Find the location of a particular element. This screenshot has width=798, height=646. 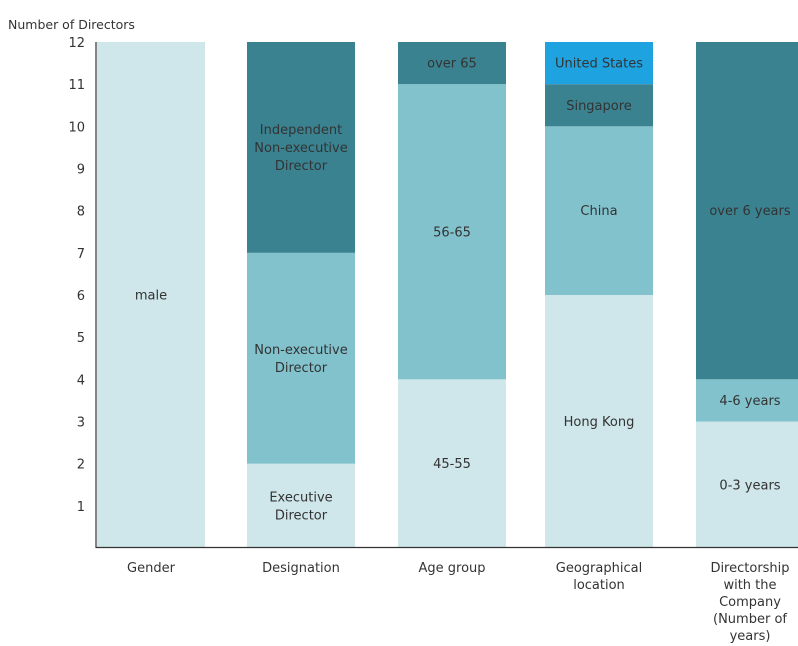

segment-label-line: Hong Kong is located at coordinates (599, 422).